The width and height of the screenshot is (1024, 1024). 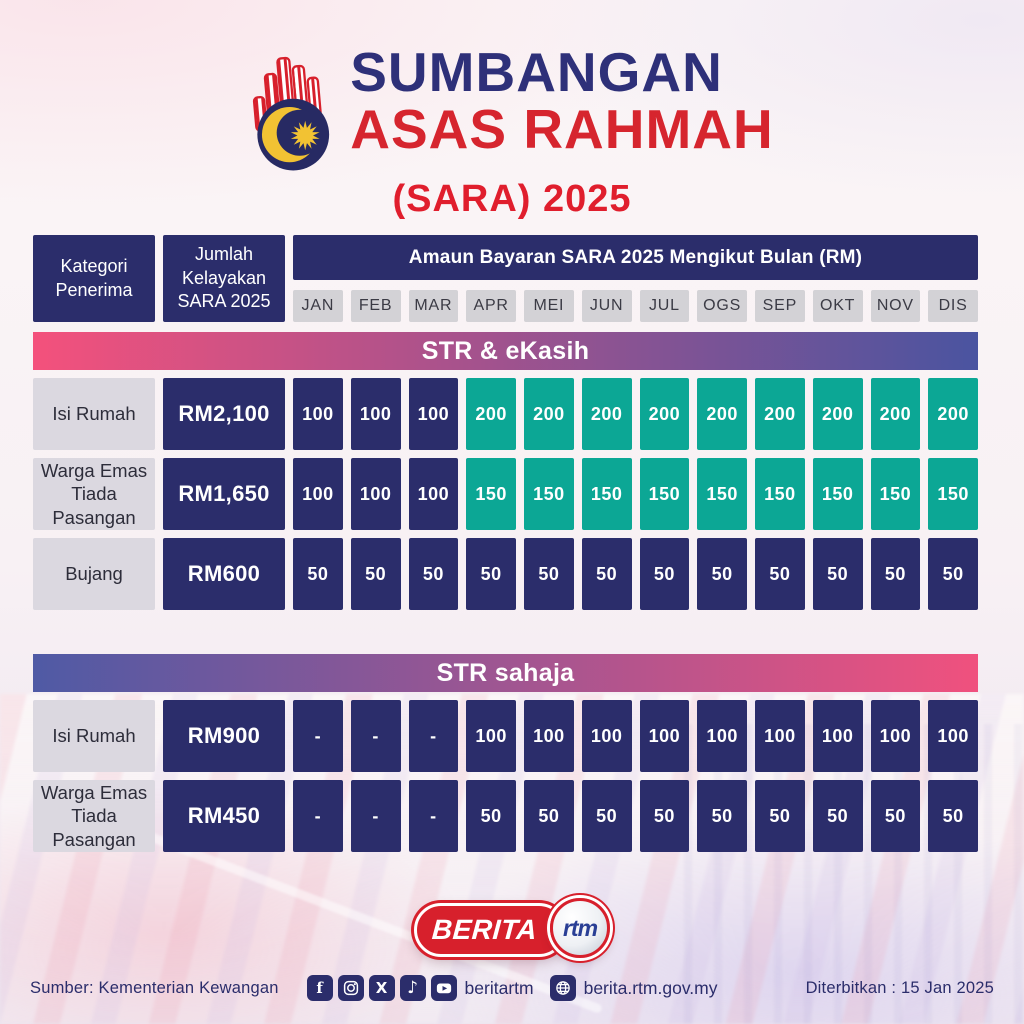 What do you see at coordinates (953, 306) in the screenshot?
I see `month-header-dis: DIS` at bounding box center [953, 306].